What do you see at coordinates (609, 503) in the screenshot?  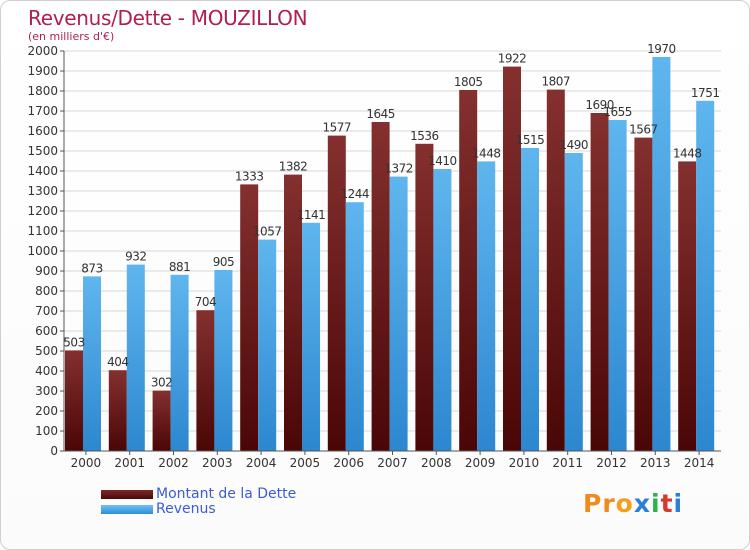 I see `logo-letter: r` at bounding box center [609, 503].